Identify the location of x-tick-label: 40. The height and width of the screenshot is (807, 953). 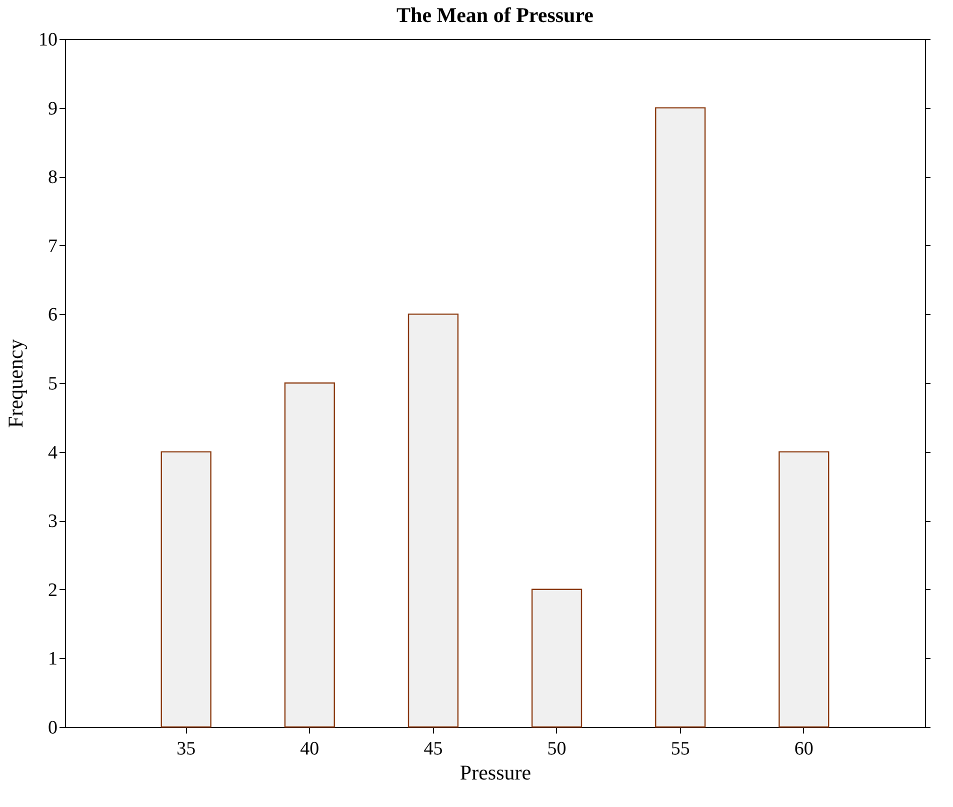
(310, 749).